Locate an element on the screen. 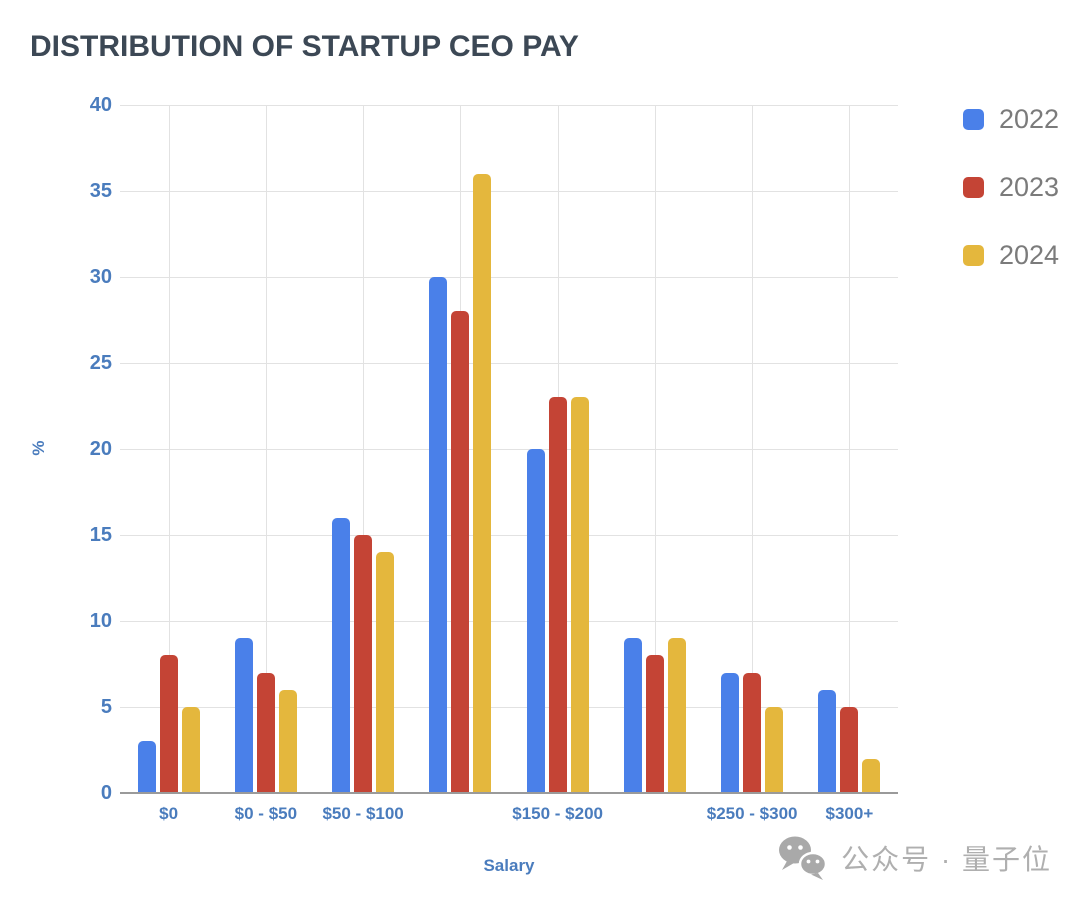  bar-2023-group6 is located at coordinates (654, 724).